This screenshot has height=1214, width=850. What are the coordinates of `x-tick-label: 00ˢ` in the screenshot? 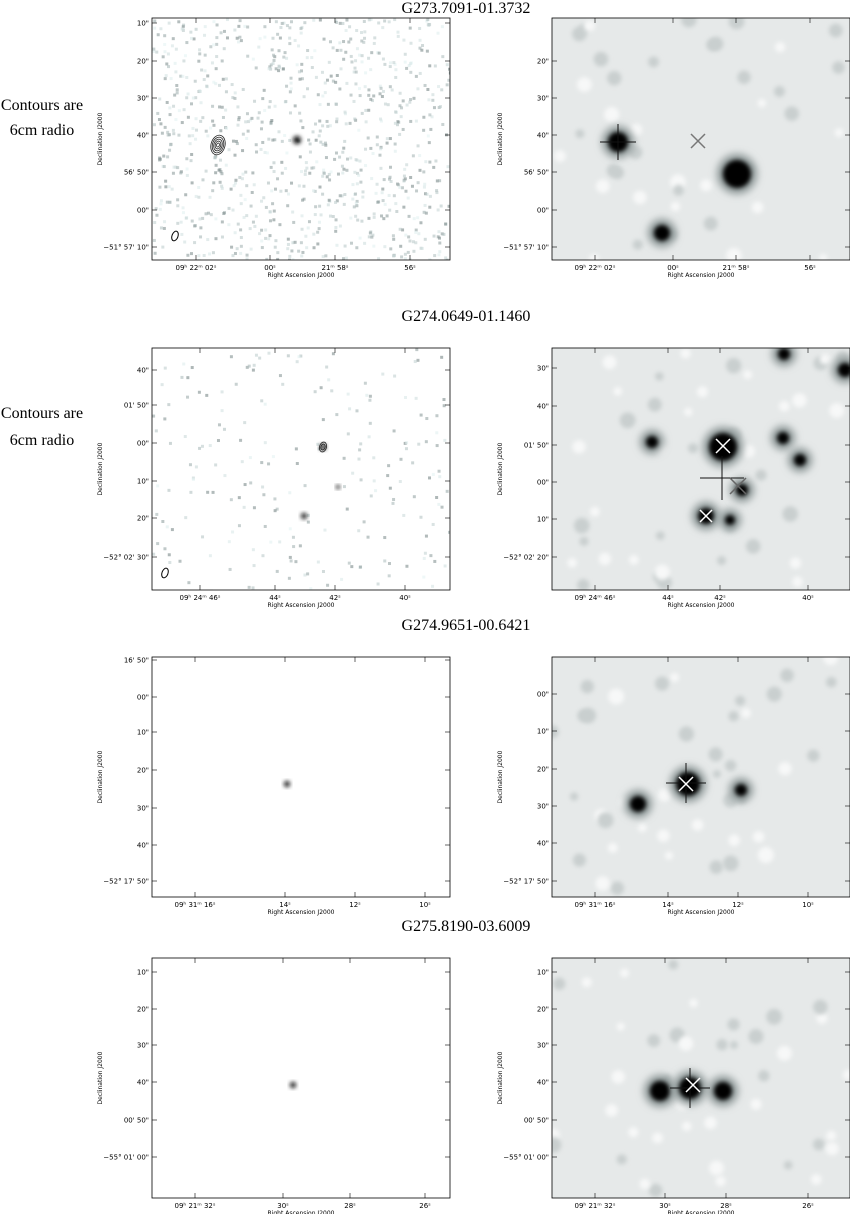 It's located at (270, 268).